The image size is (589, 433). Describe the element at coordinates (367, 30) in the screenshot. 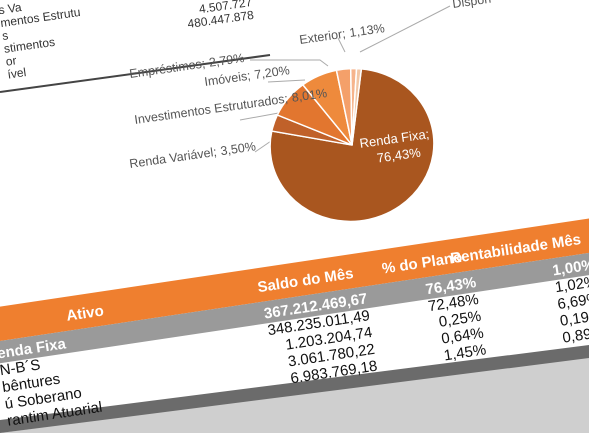

I see `slice-value: 1,13%` at that location.